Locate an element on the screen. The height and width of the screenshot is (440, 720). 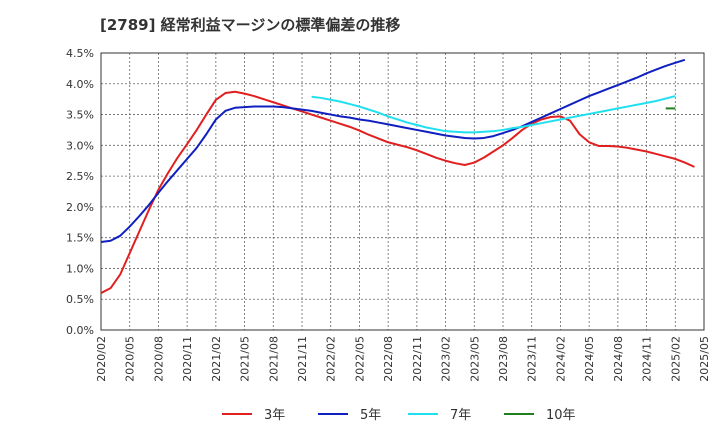
y-tick-label: 2.0% is located at coordinates (80, 207).